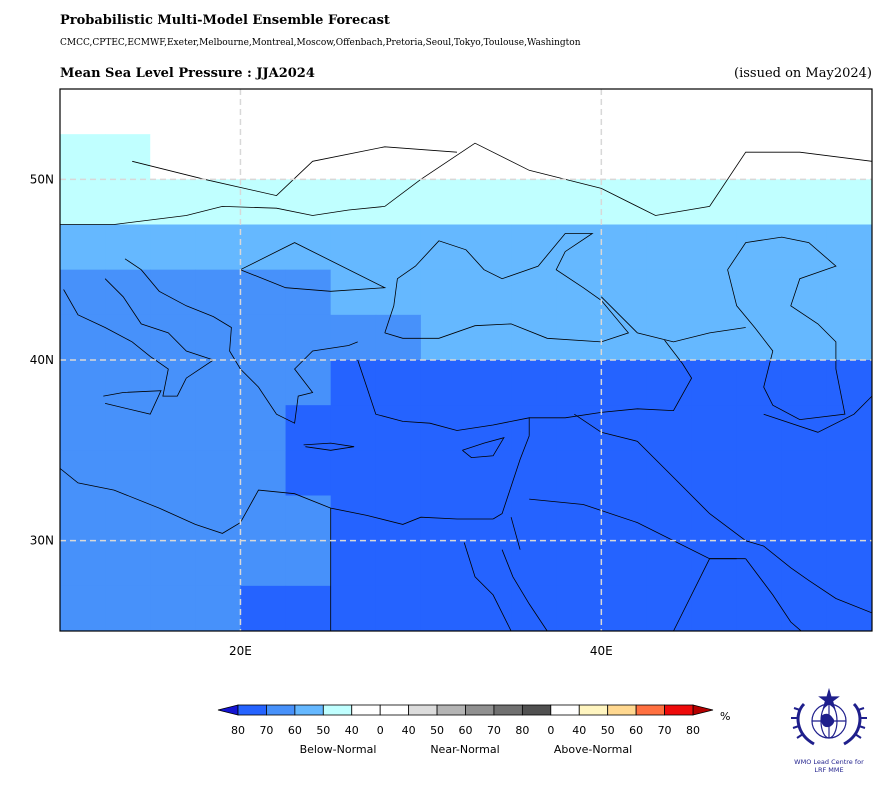 The image size is (887, 804). I want to click on lon-tick-label: 20E, so click(240, 651).